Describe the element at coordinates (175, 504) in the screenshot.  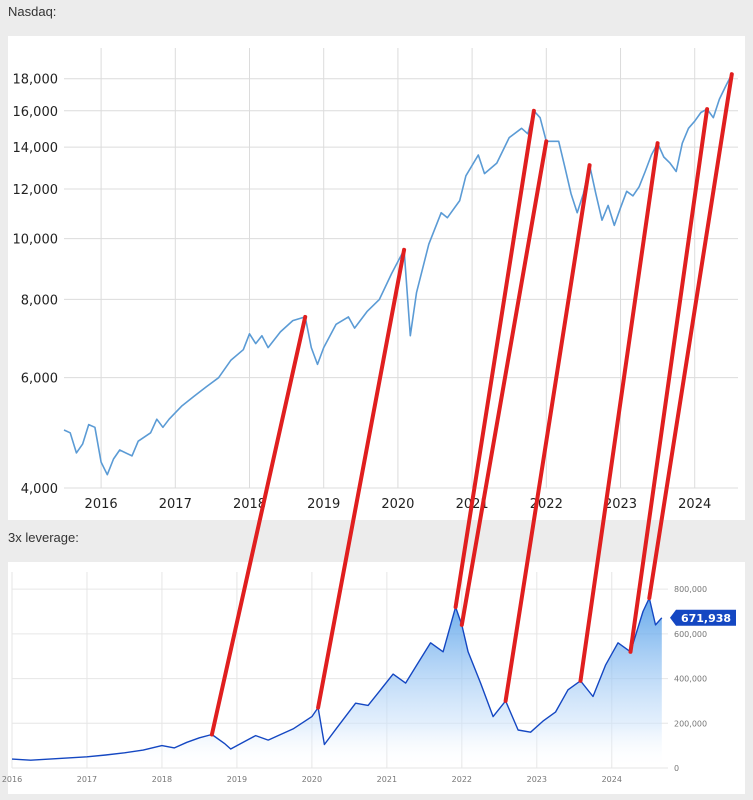
I see `top-x-tick-label: 2017` at that location.